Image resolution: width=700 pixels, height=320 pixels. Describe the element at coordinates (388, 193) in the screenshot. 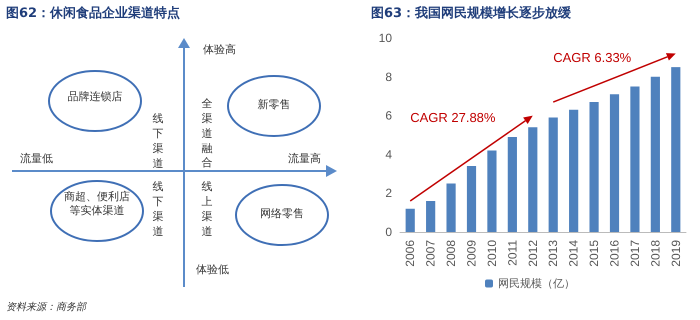

I see `y-tick-label: 2` at that location.